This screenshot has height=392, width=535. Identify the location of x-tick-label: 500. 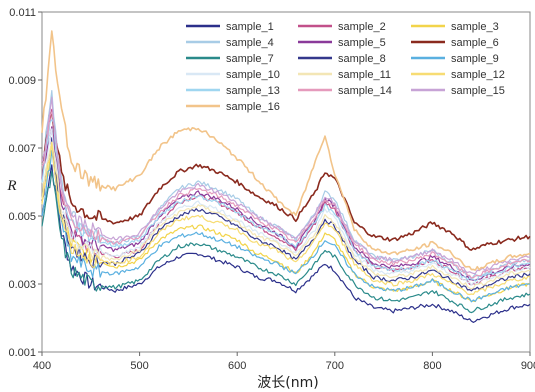
(139, 366).